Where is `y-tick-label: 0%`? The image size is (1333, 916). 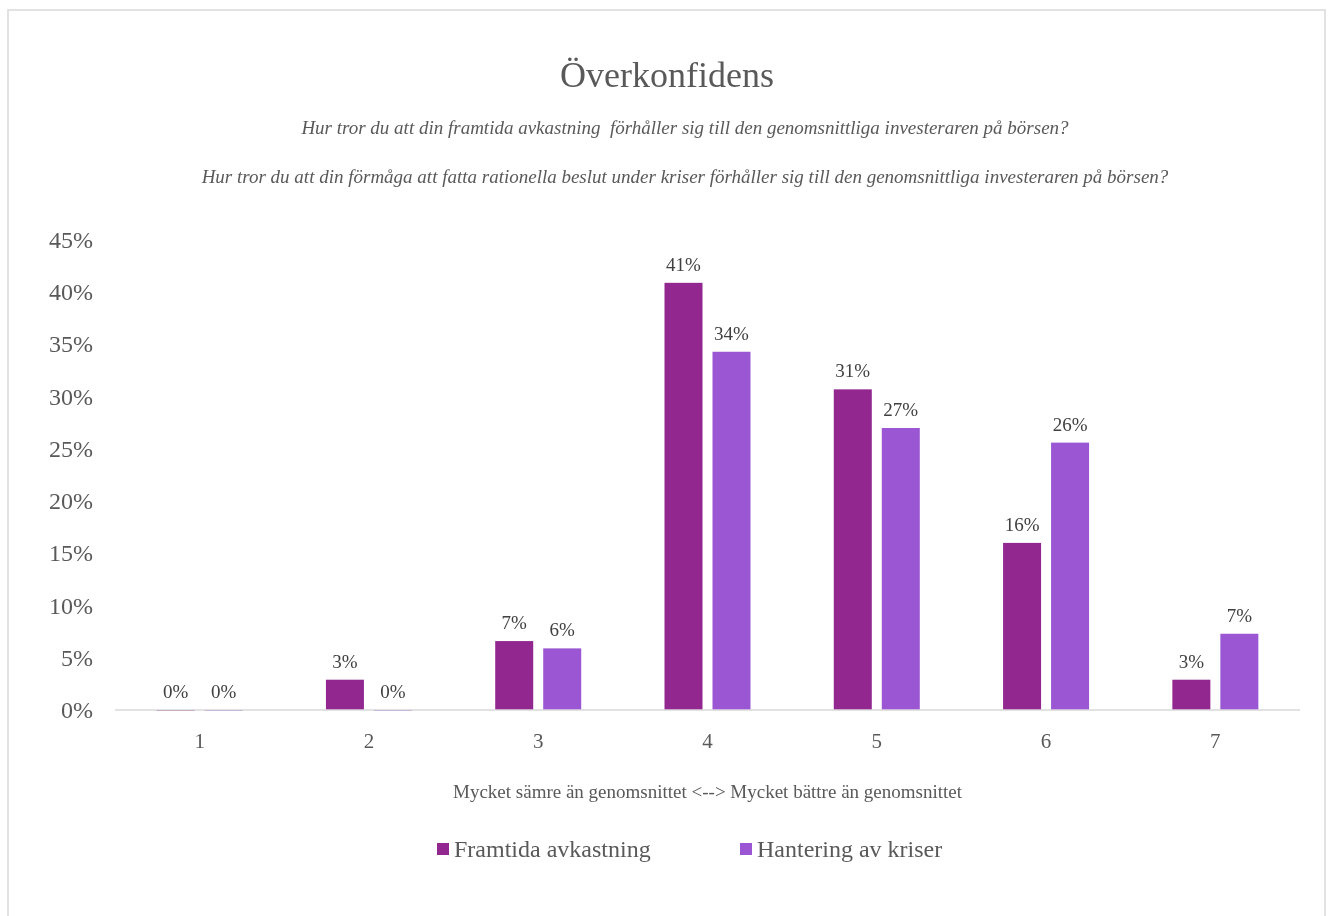 y-tick-label: 0% is located at coordinates (77, 710).